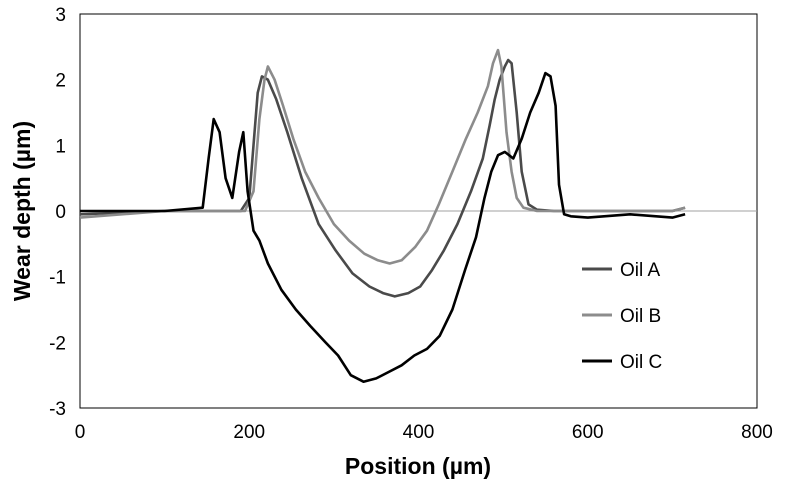 Image resolution: width=786 pixels, height=486 pixels. Describe the element at coordinates (418, 466) in the screenshot. I see `x-axis-title: Position (µm)` at that location.